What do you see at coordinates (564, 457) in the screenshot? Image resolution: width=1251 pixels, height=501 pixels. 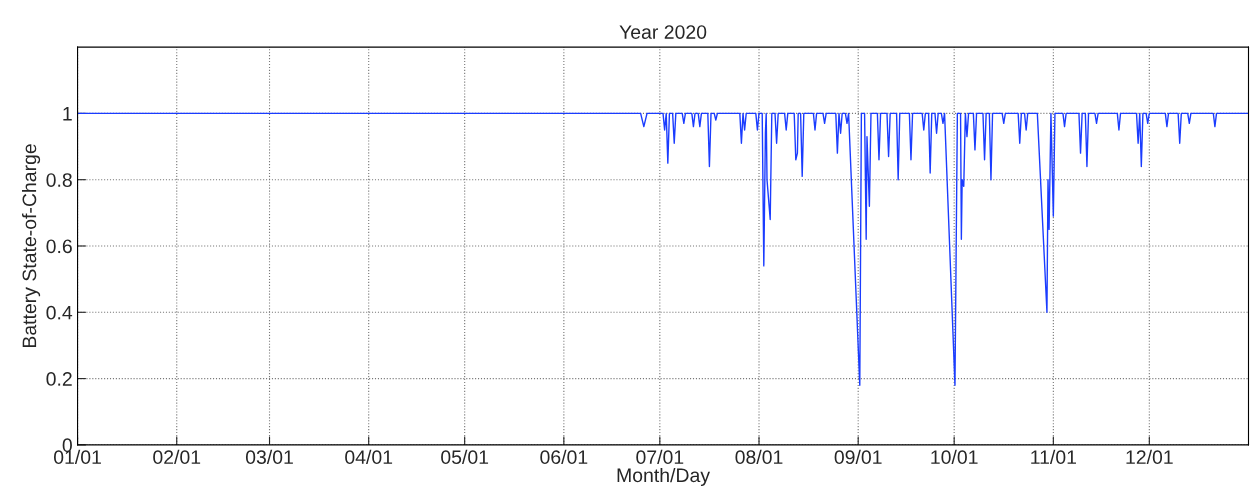 I see `x-tick-label: 06/01` at bounding box center [564, 457].